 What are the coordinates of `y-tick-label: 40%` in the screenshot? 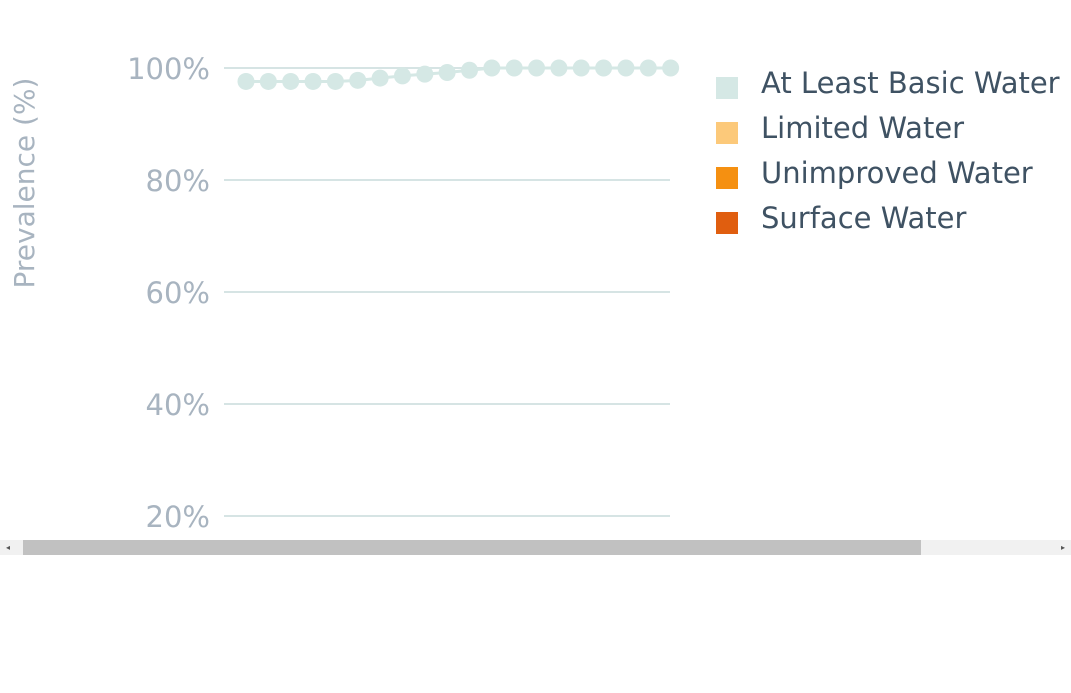 It's located at (178, 405).